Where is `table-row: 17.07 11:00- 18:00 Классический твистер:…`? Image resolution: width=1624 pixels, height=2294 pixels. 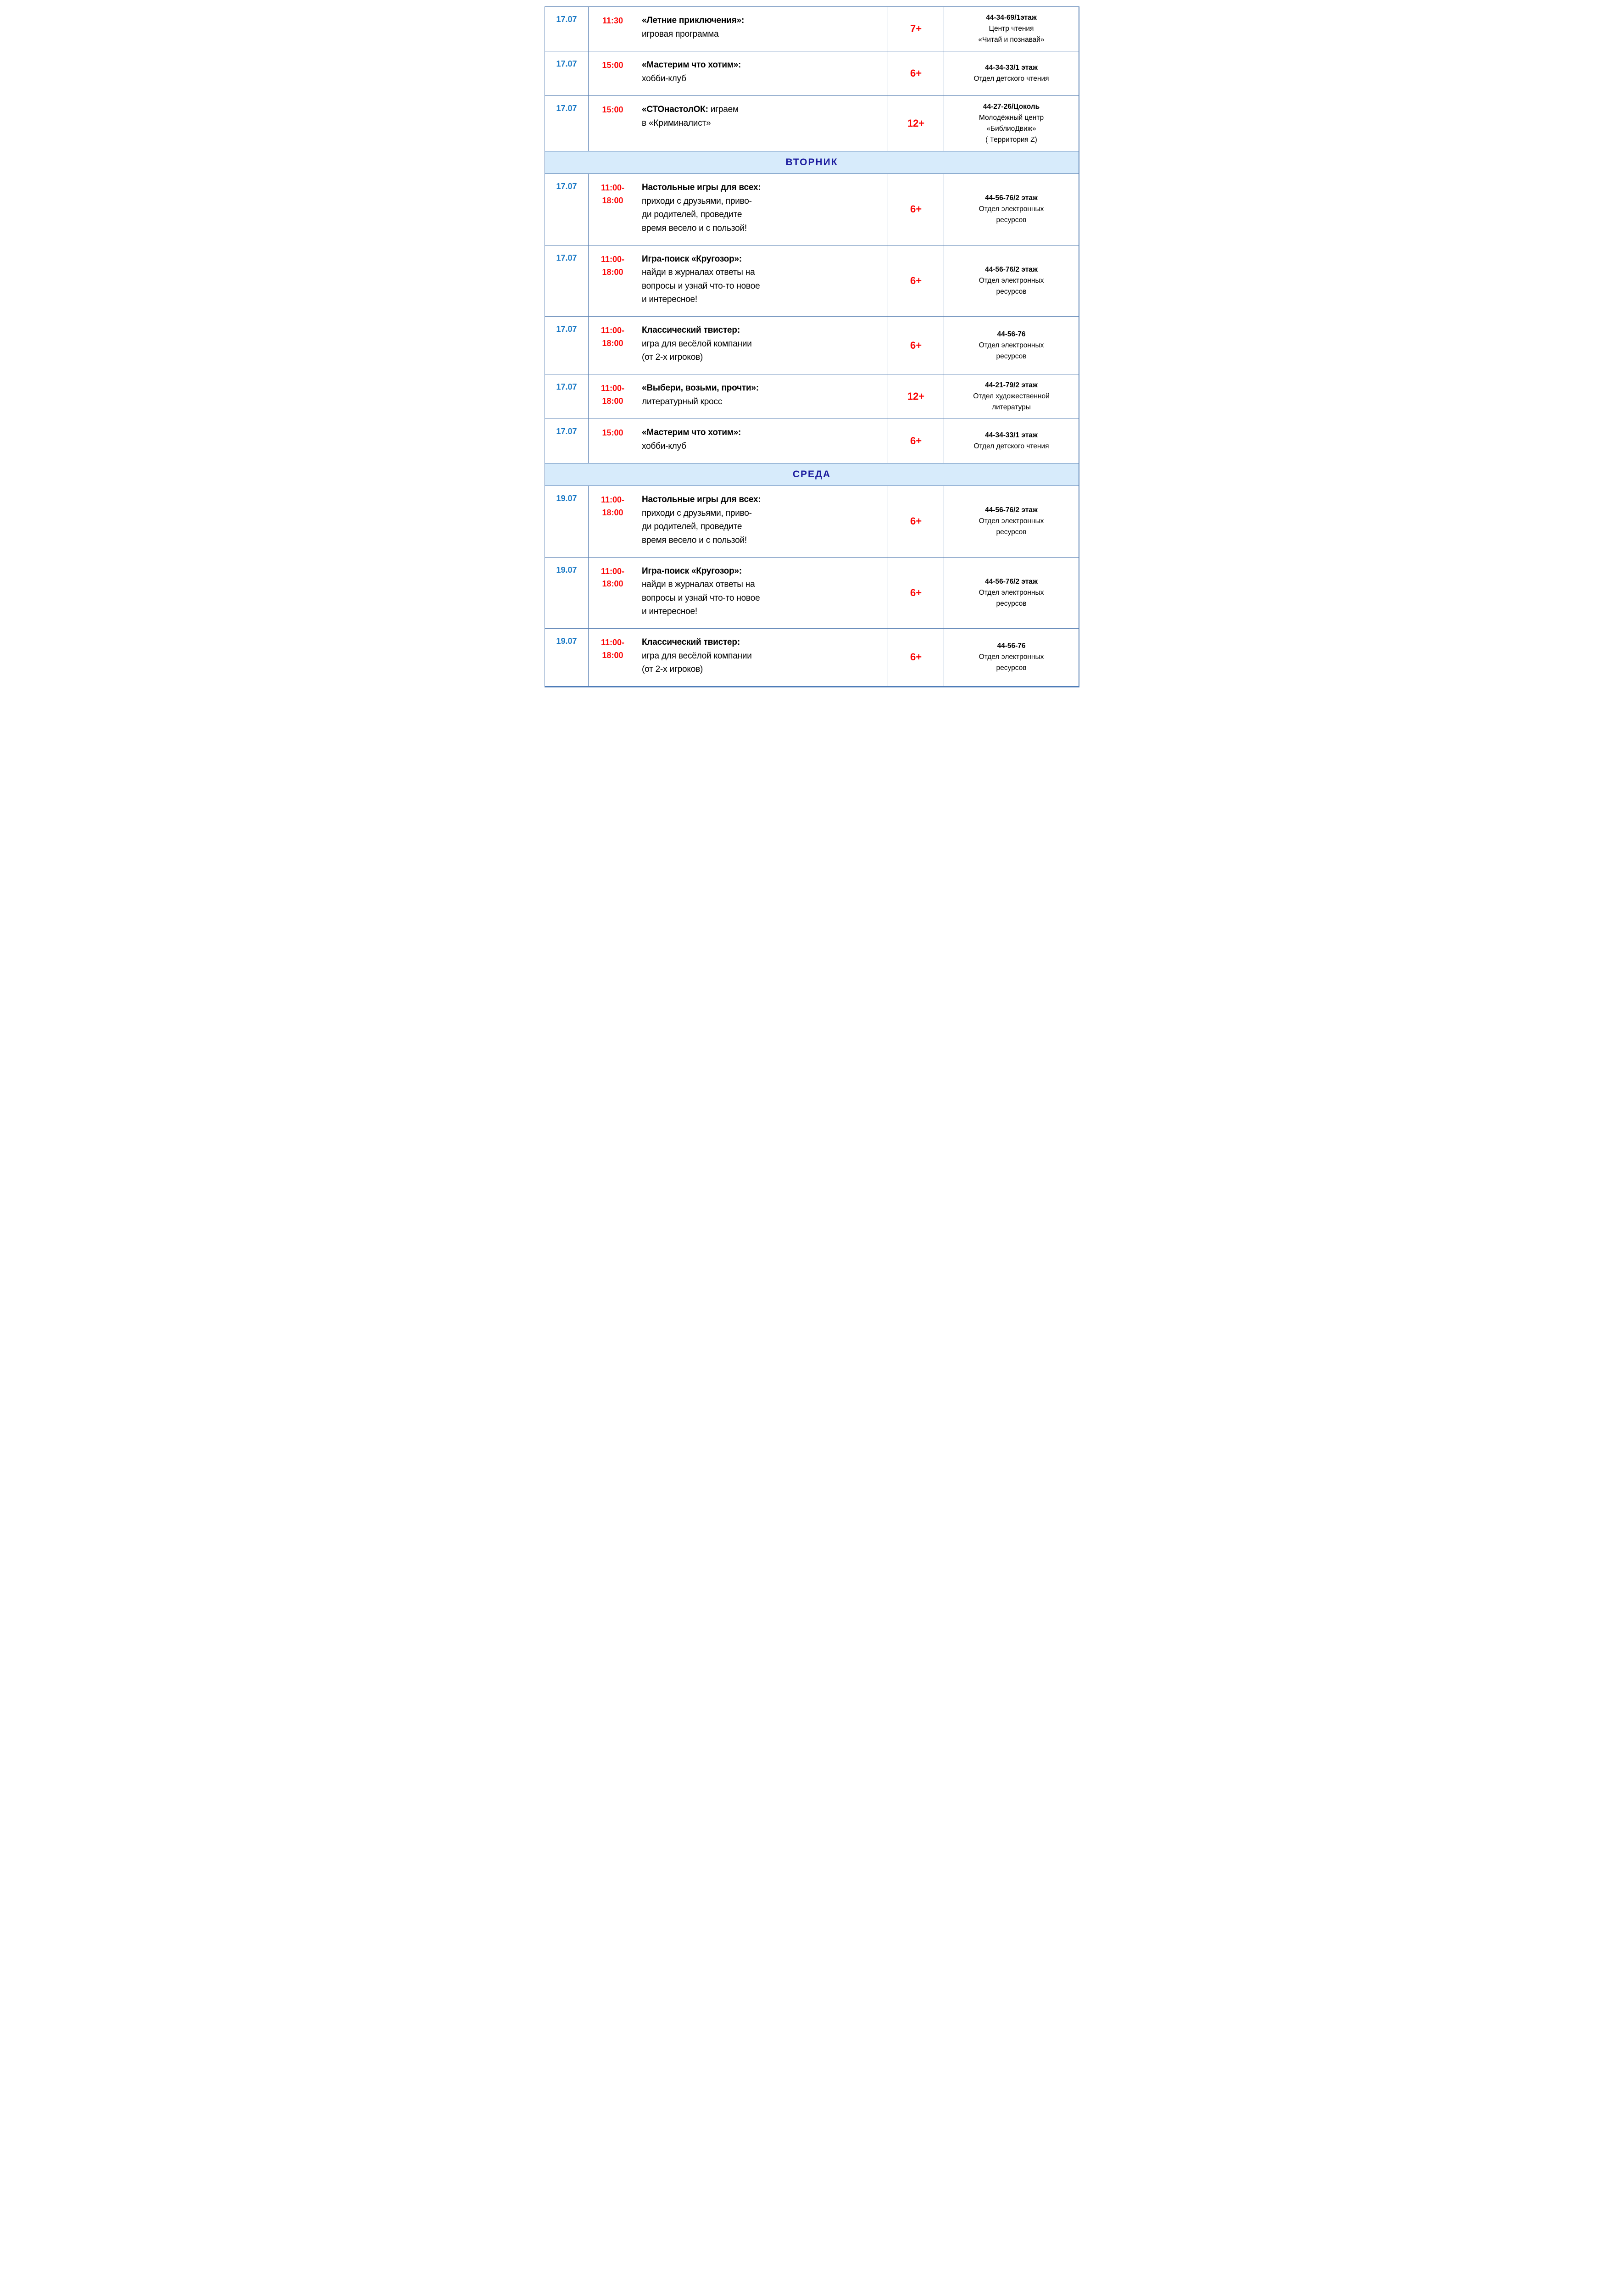
table-row: 17.07 11:00- 18:00 Классический твистер:… is located at coordinates (812, 345).